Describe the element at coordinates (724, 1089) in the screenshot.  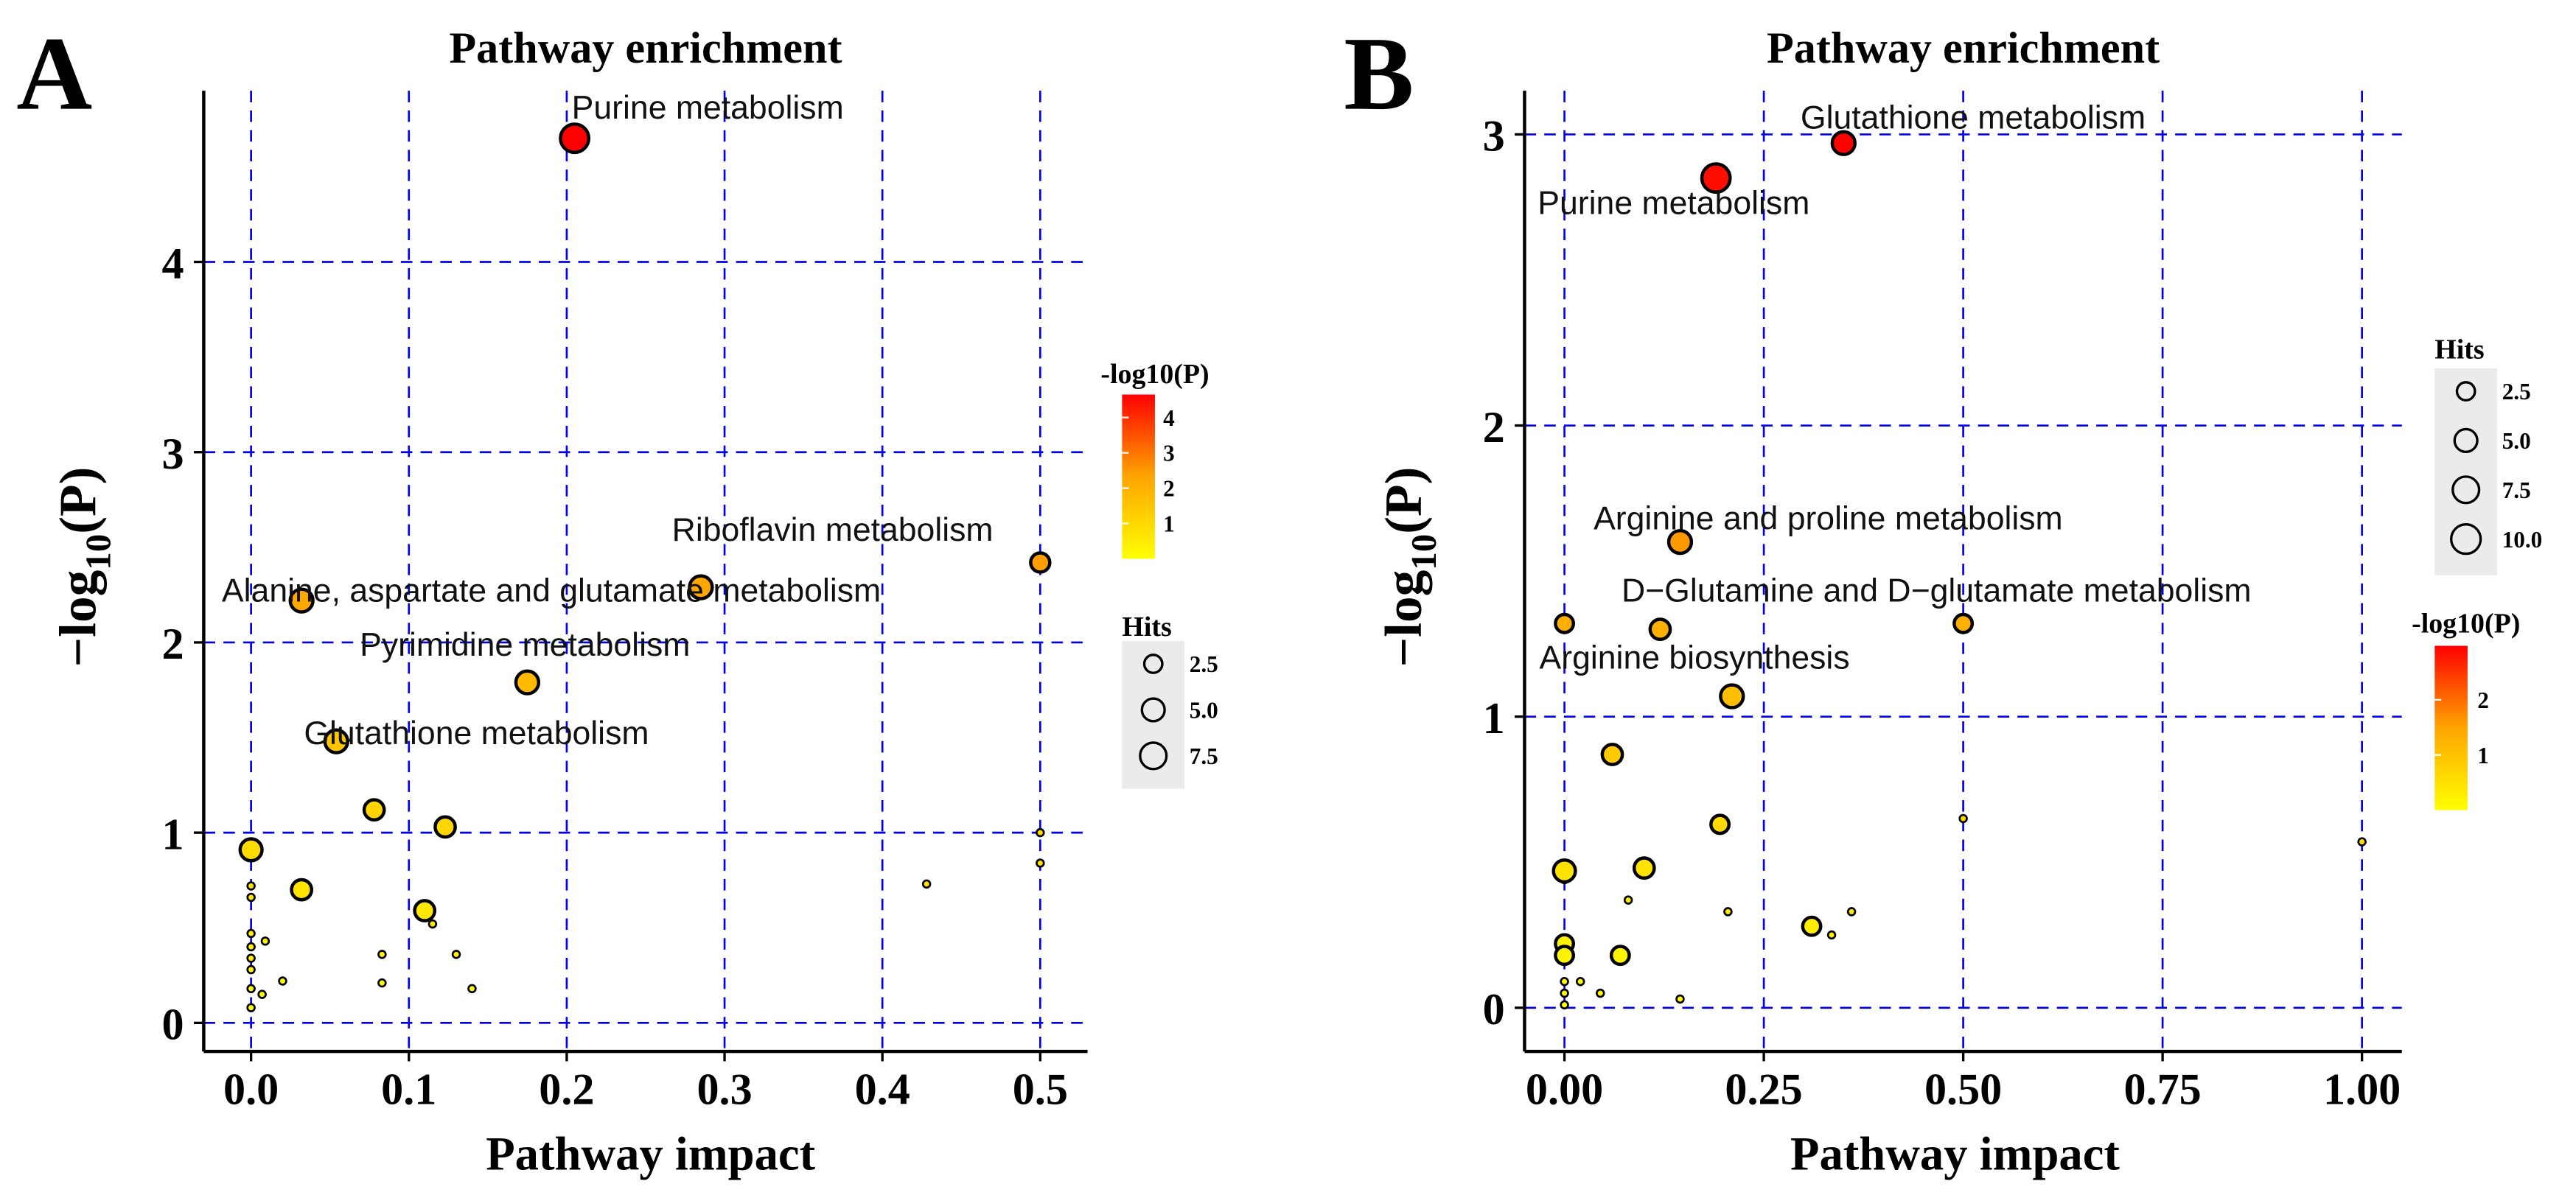
I see `x-tick-label: 0.3` at that location.